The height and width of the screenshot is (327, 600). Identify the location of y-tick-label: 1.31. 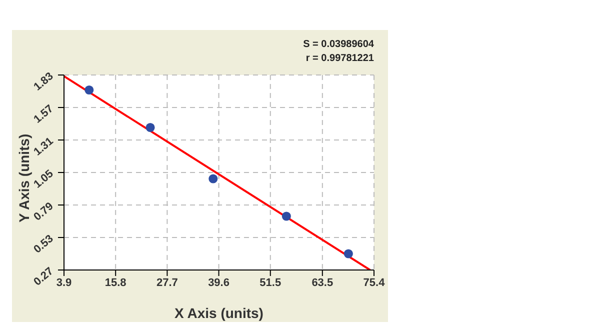
(44, 146).